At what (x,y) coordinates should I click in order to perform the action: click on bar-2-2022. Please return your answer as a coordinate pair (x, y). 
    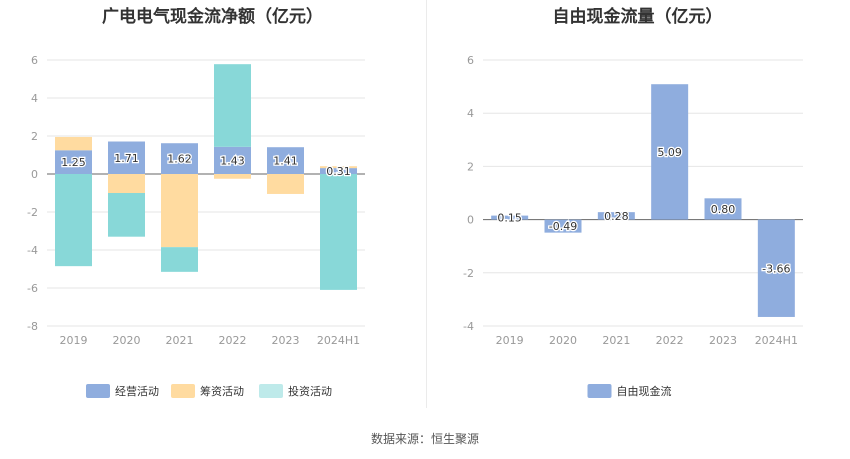
    Looking at the image, I should click on (232, 105).